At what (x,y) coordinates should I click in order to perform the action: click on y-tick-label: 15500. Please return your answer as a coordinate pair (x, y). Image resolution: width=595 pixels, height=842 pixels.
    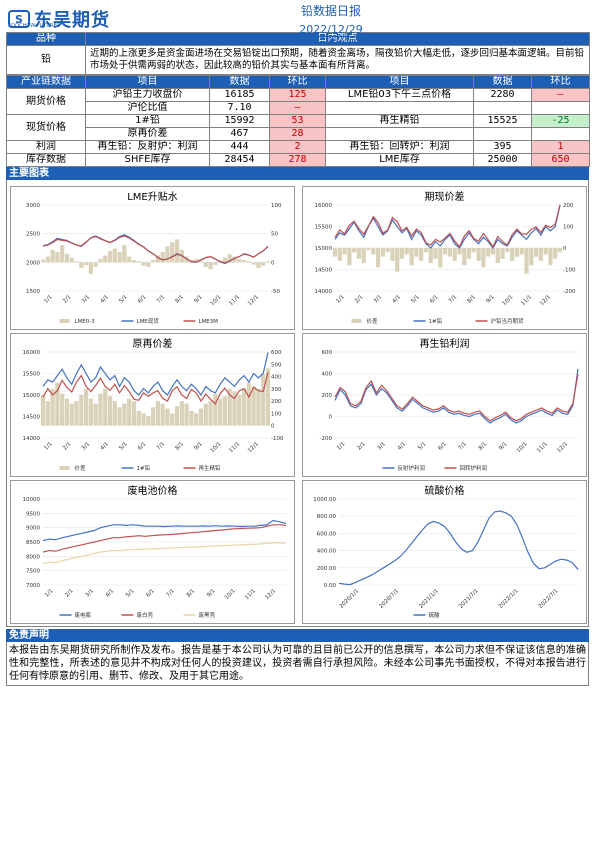
    Looking at the image, I should click on (32, 375).